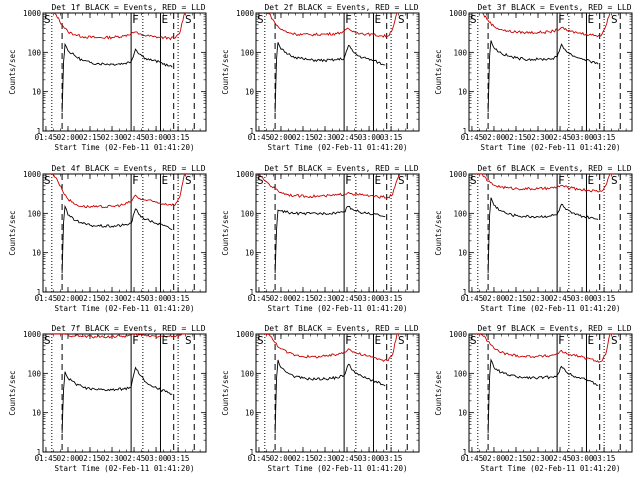  Describe the element at coordinates (554, 328) in the screenshot. I see `chart-title: Det 9f BLACK = Events, RED = LLD` at that location.